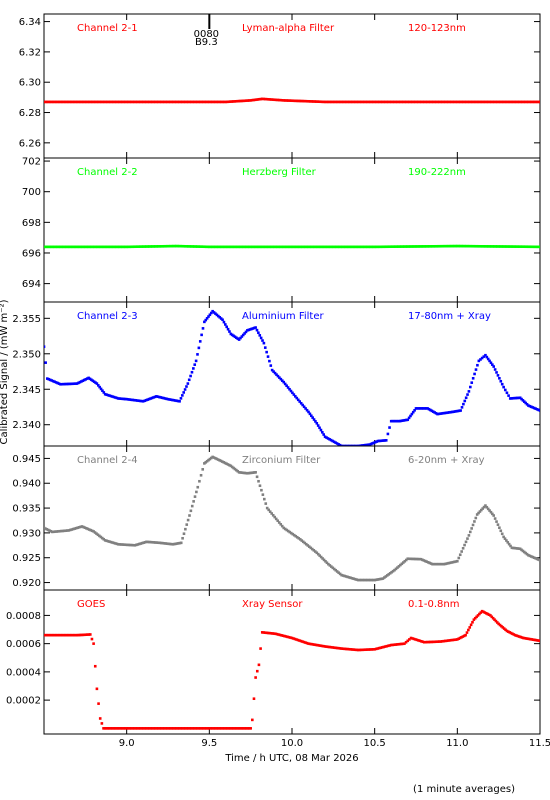  Describe the element at coordinates (291, 758) in the screenshot. I see `x-axis-label: Time / h UTC, 08 Mar 2026` at that location.